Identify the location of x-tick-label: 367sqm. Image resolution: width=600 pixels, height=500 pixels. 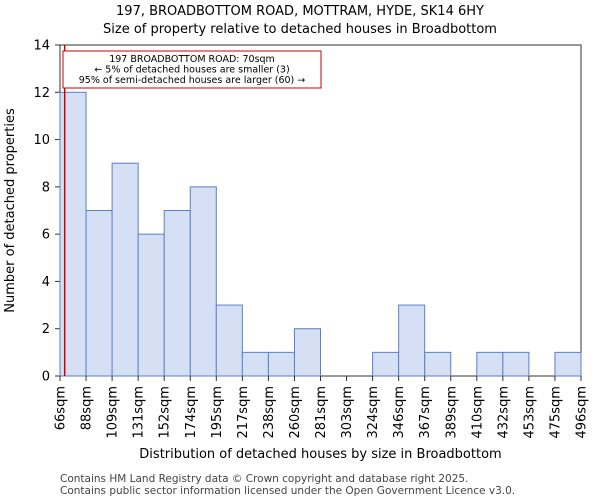
(425, 412).